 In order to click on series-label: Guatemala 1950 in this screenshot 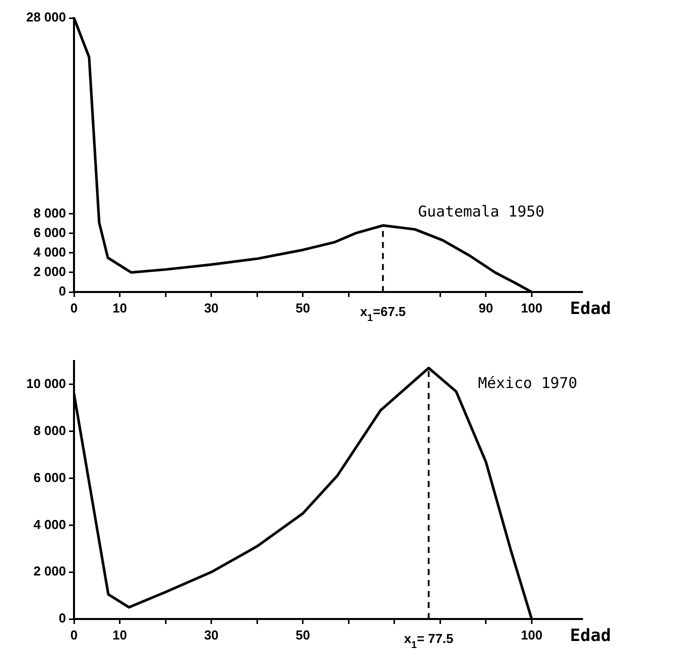, I will do `click(481, 211)`.